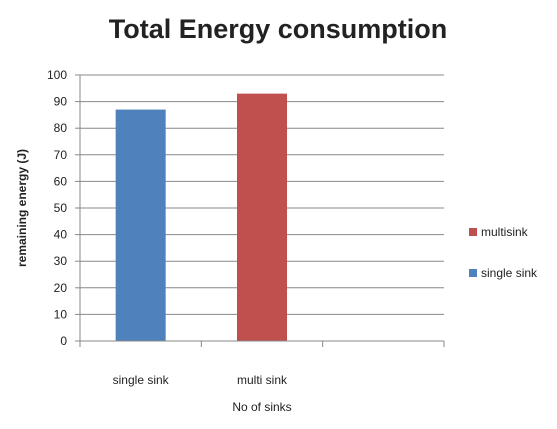  I want to click on y-tick-label: 80, so click(61, 128).